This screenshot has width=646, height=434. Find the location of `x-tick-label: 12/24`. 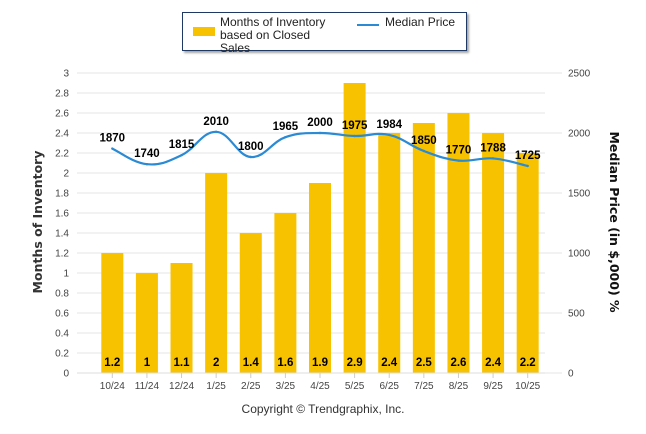

x-tick-label: 12/24 is located at coordinates (181, 386).